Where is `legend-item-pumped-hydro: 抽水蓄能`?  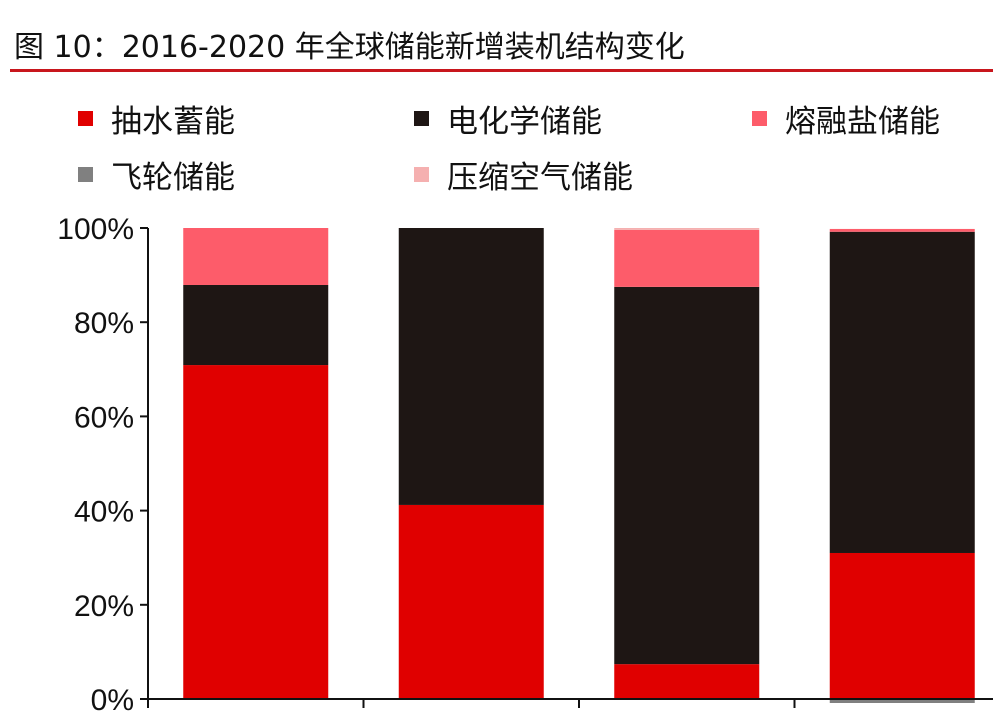 legend-item-pumped-hydro: 抽水蓄能 is located at coordinates (156, 118).